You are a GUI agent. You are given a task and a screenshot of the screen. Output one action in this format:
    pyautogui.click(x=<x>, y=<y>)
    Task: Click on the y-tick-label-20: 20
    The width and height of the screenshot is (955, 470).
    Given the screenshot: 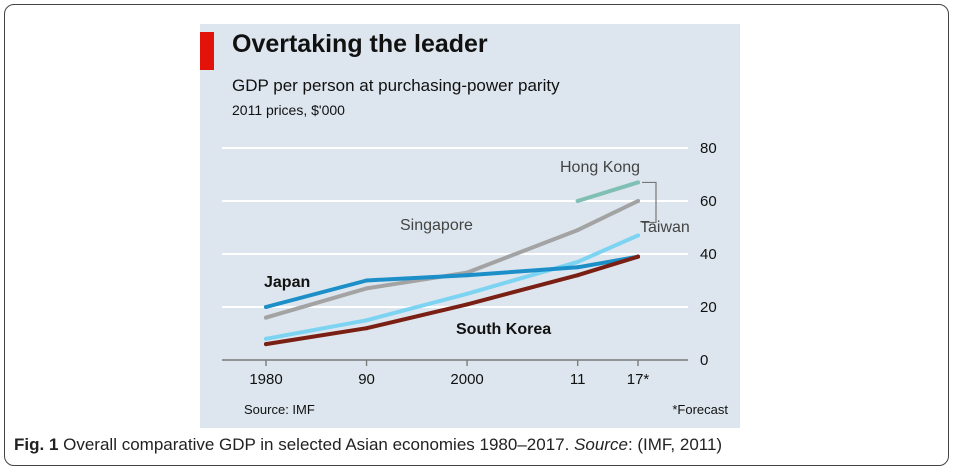 What is the action you would take?
    pyautogui.click(x=708, y=307)
    